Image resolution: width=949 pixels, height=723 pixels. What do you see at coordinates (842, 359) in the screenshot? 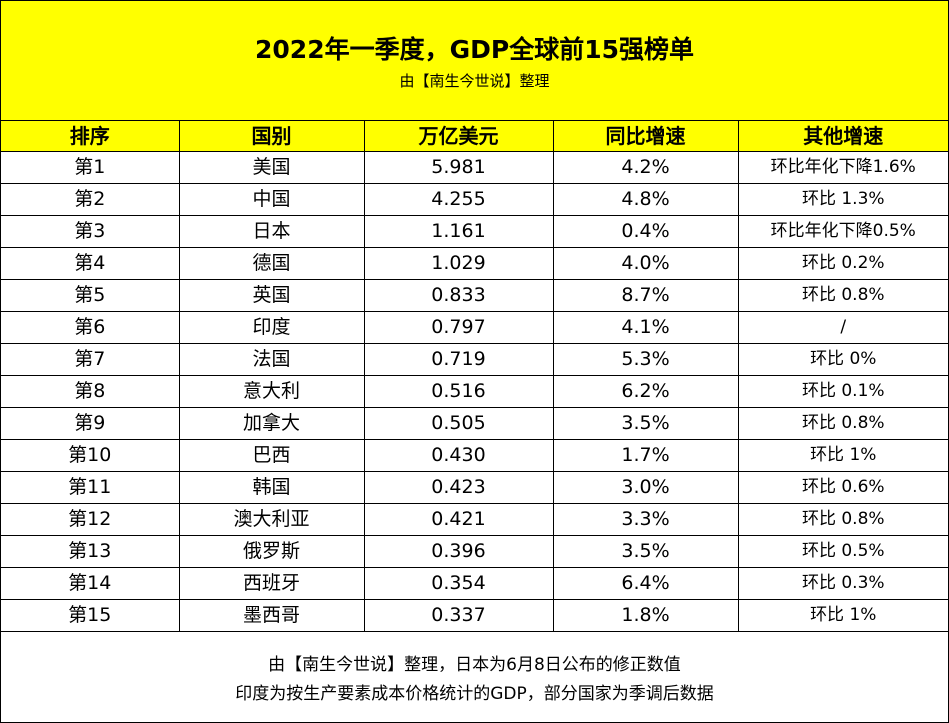
I see `cell-other-growth: 环比 0%` at bounding box center [842, 359].